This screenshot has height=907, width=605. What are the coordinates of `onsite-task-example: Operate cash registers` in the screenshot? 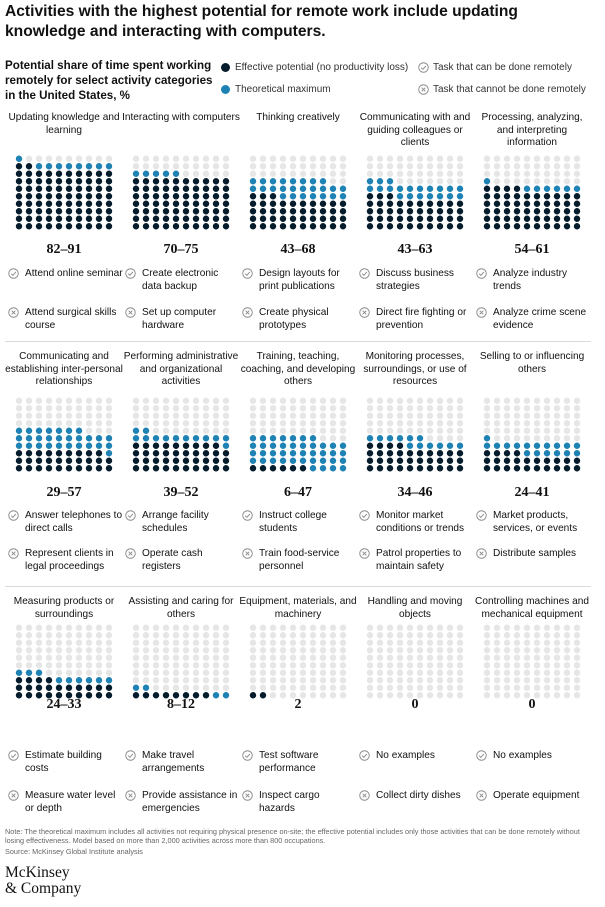 It's located at (181, 560).